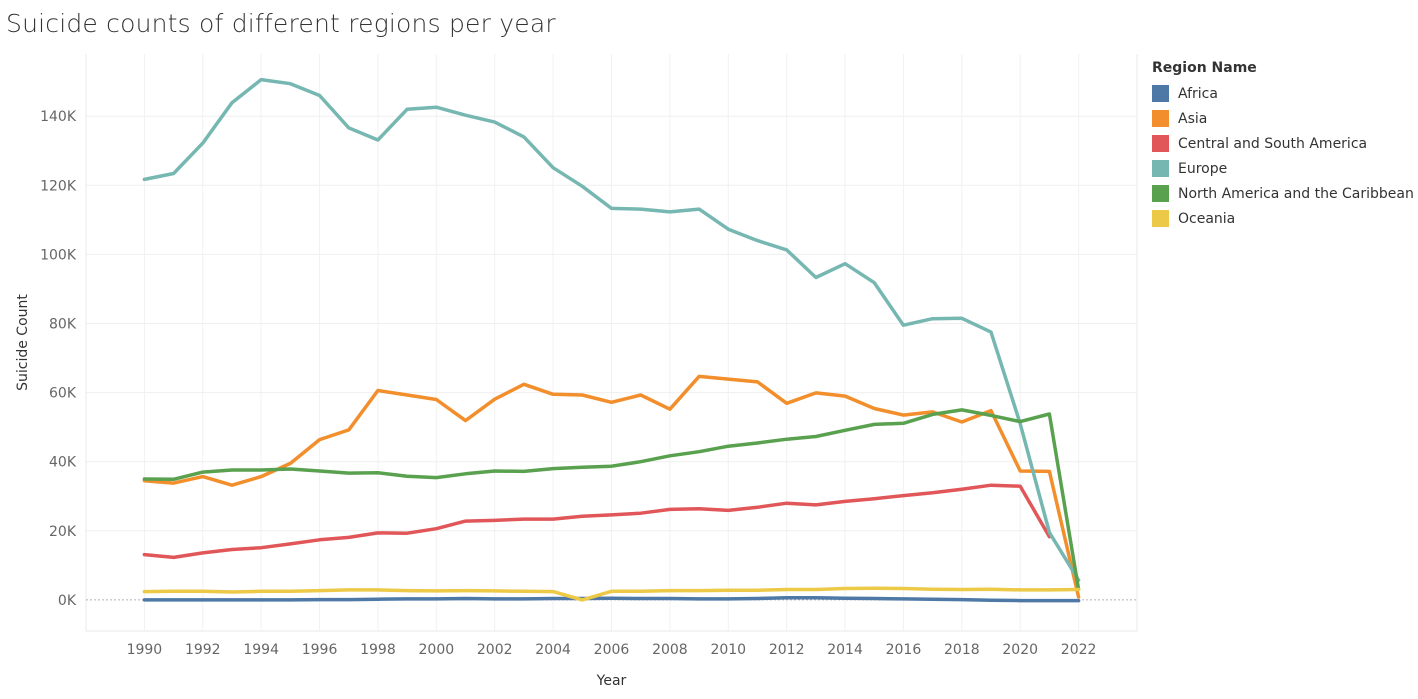  Describe the element at coordinates (320, 650) in the screenshot. I see `x-tick-label: 1996` at that location.